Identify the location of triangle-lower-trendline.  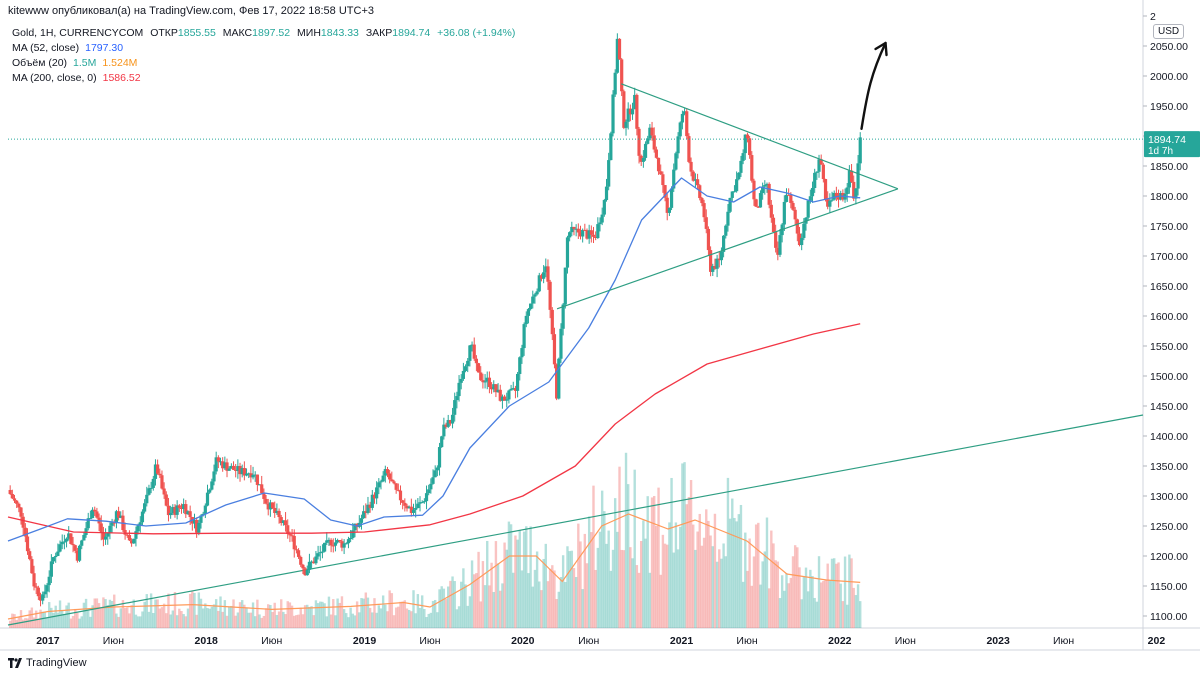
(727, 249).